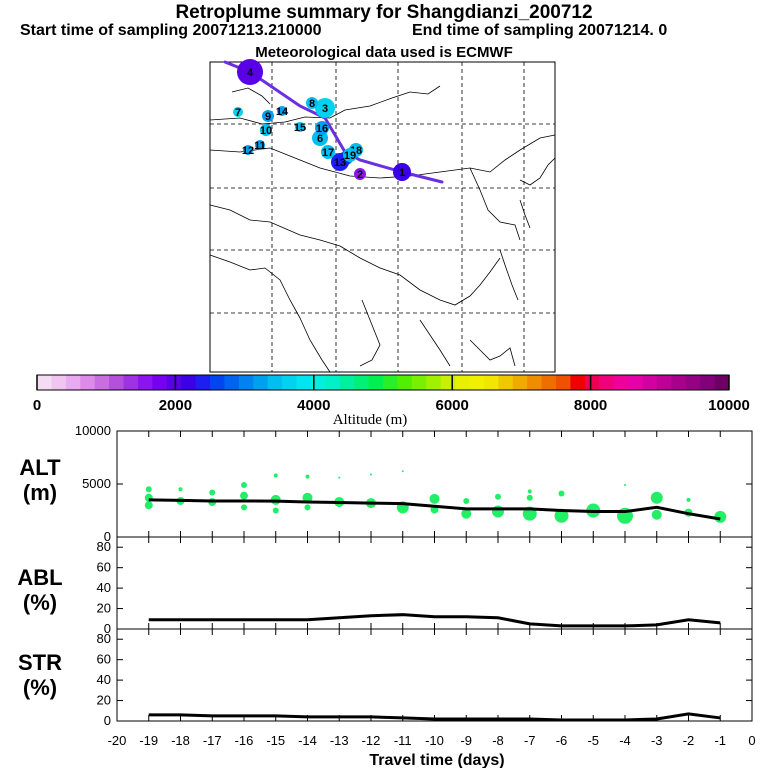 This screenshot has width=768, height=768. I want to click on plume-cluster-label: 14, so click(282, 112).